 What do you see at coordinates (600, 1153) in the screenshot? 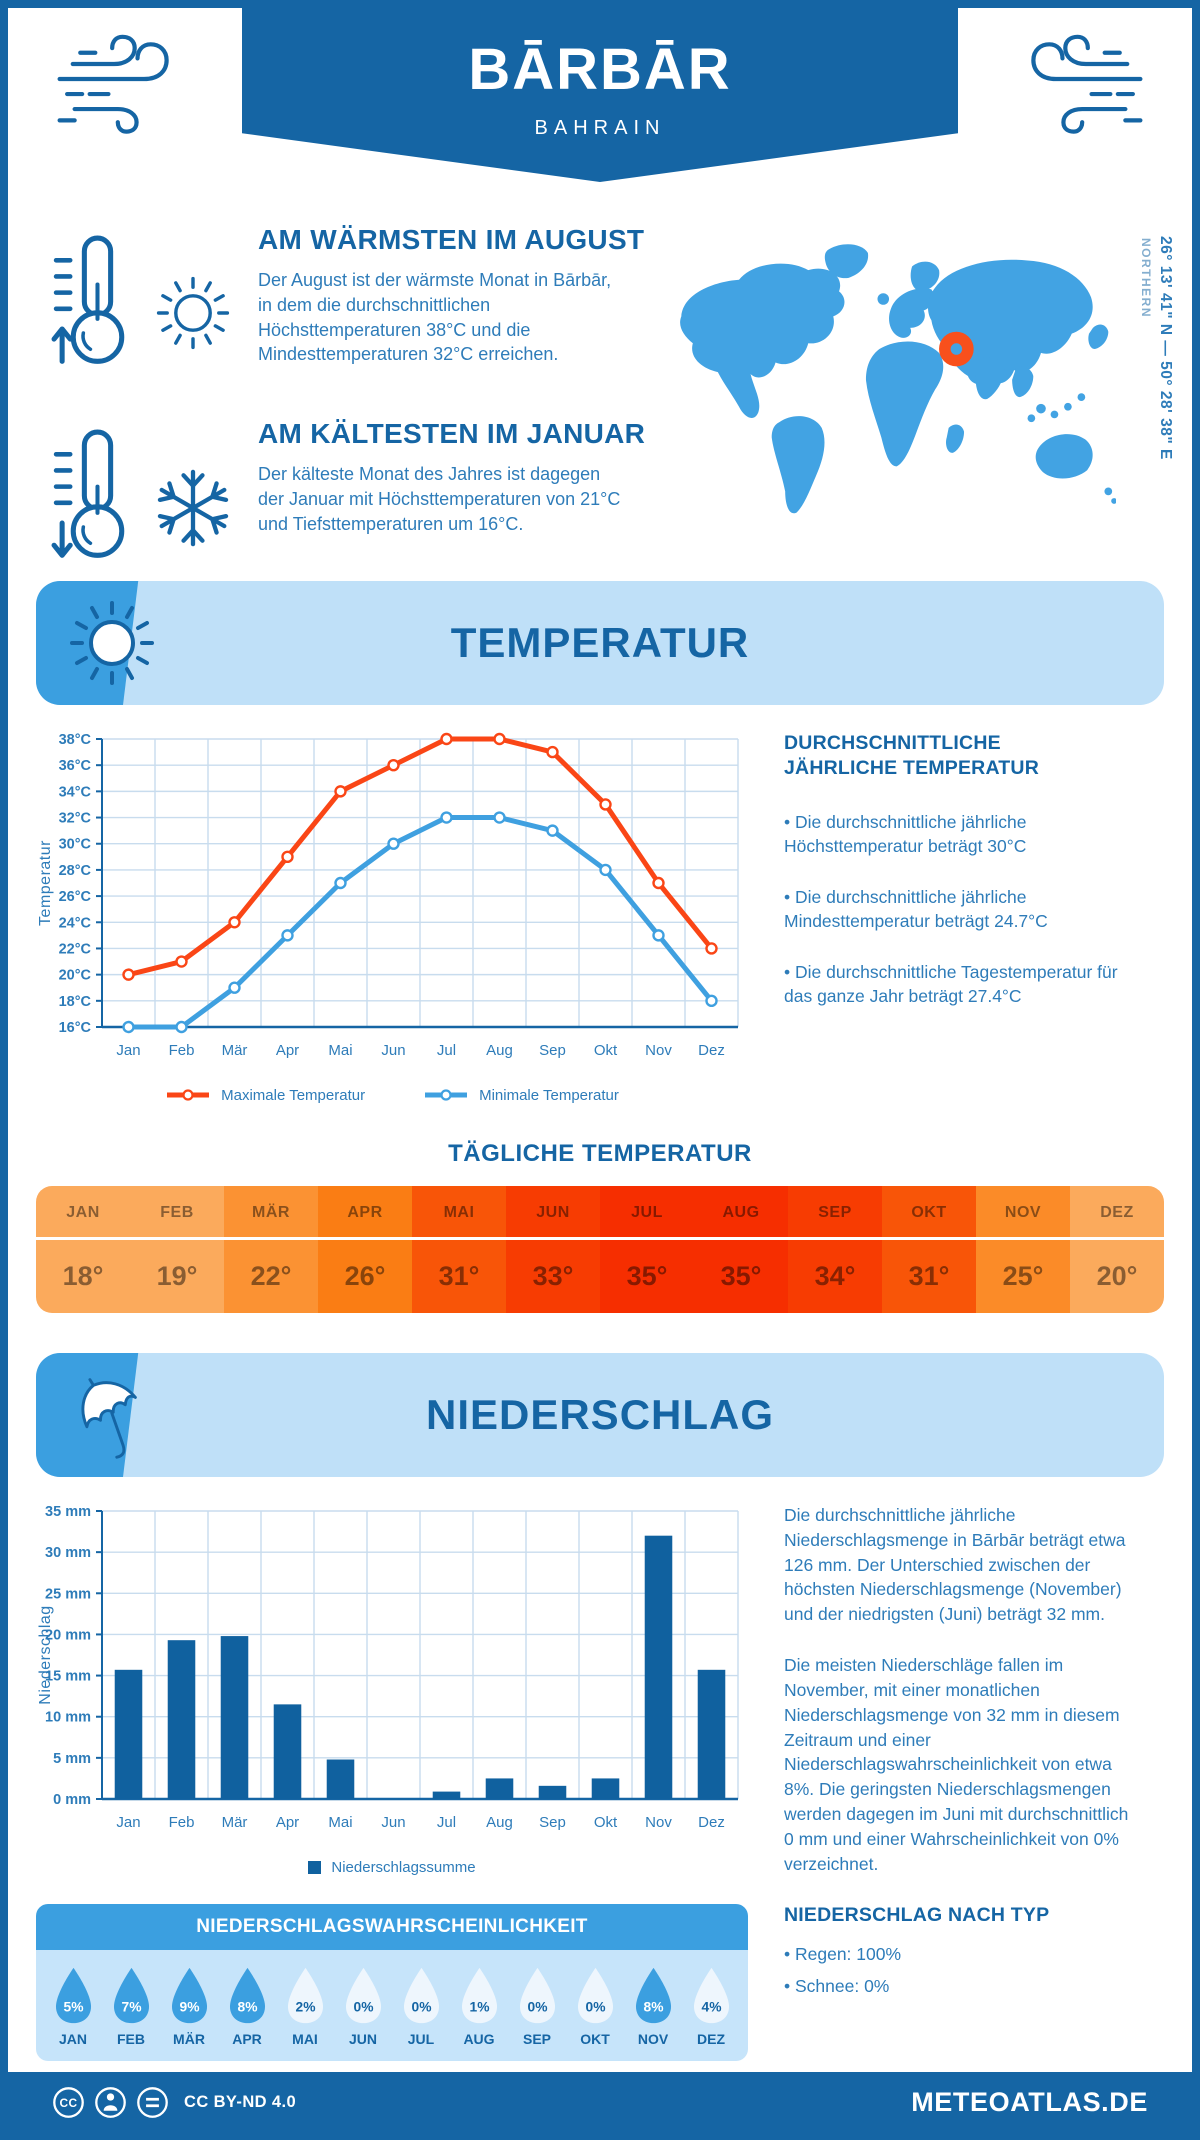
I see `daily-temperature-heading: TÄGLICHE TEMPERATUR` at bounding box center [600, 1153].